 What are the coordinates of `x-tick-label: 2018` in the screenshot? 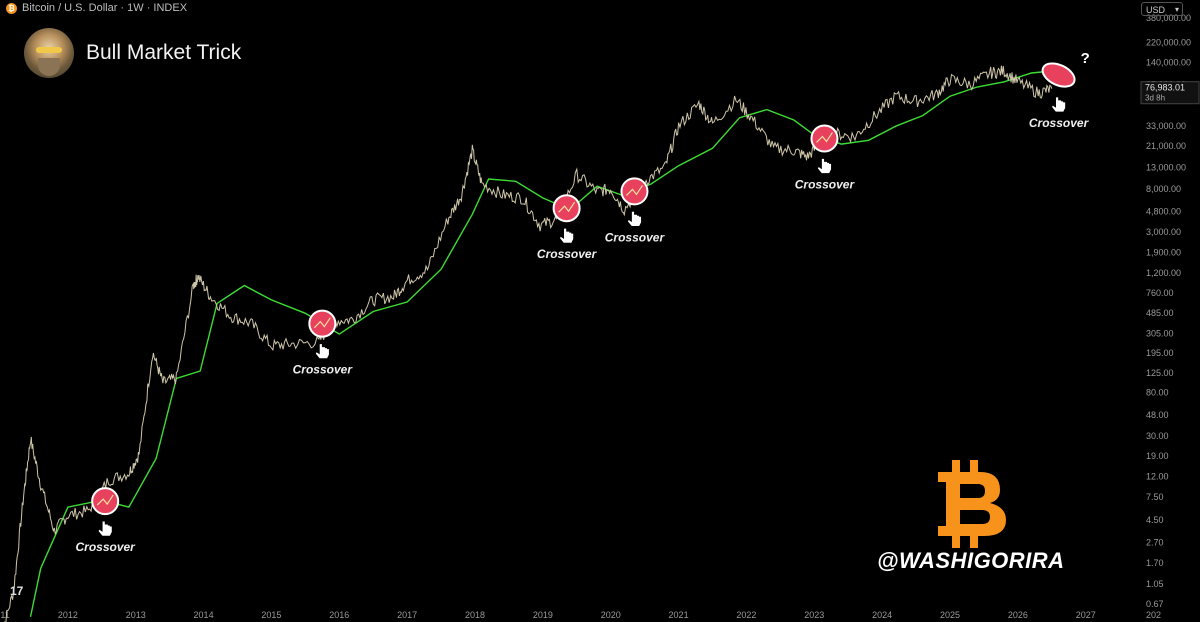 It's located at (475, 615).